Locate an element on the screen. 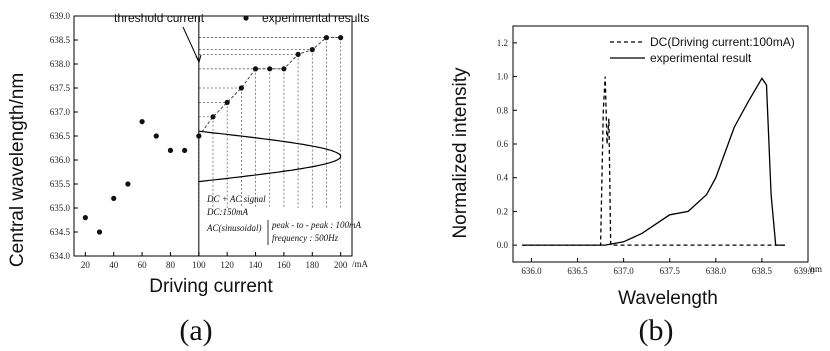 The height and width of the screenshot is (351, 830). panel-a-y-tick-label: 634.5 is located at coordinates (60, 232).